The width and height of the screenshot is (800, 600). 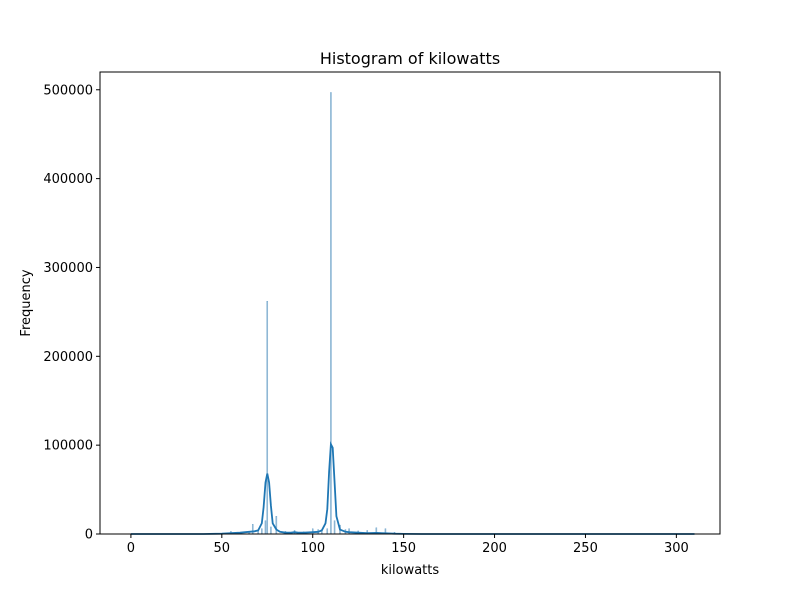 I want to click on x-tick-label: 50, so click(x=222, y=548).